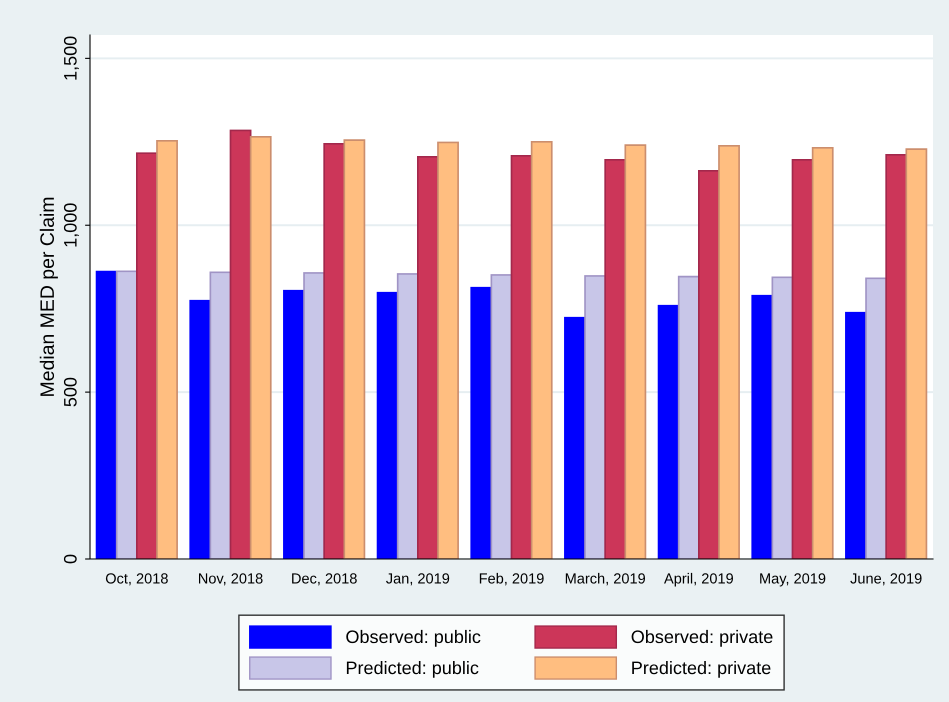 Image resolution: width=949 pixels, height=702 pixels. What do you see at coordinates (413, 638) in the screenshot?
I see `legend-label: Observed: public` at bounding box center [413, 638].